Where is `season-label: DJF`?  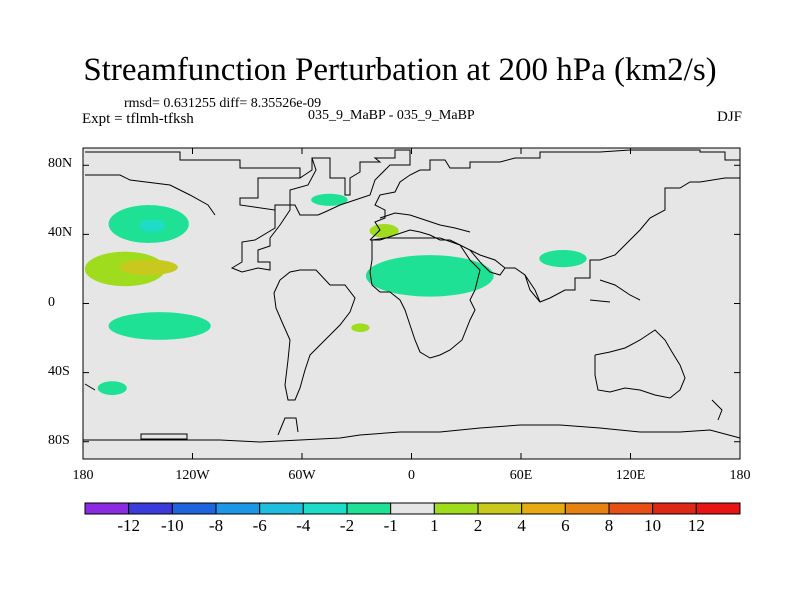
season-label: DJF is located at coordinates (729, 117).